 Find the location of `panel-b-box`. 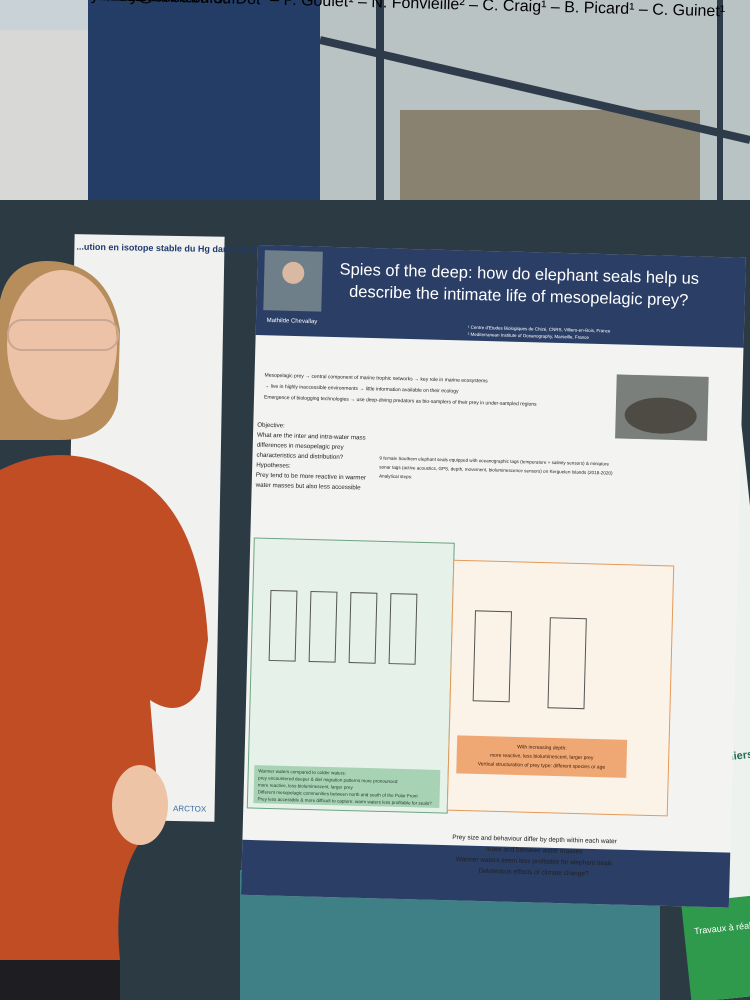

panel-b-box is located at coordinates (542, 756).